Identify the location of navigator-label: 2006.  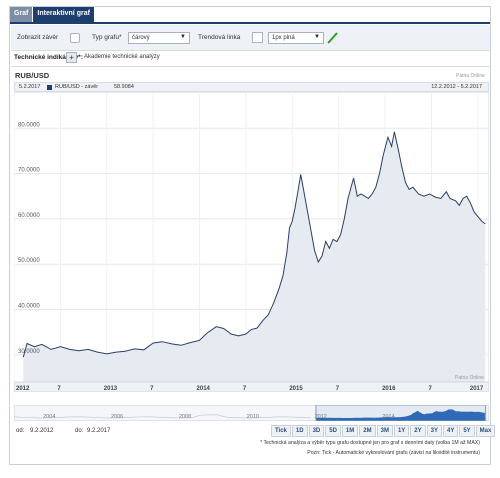
(117, 417).